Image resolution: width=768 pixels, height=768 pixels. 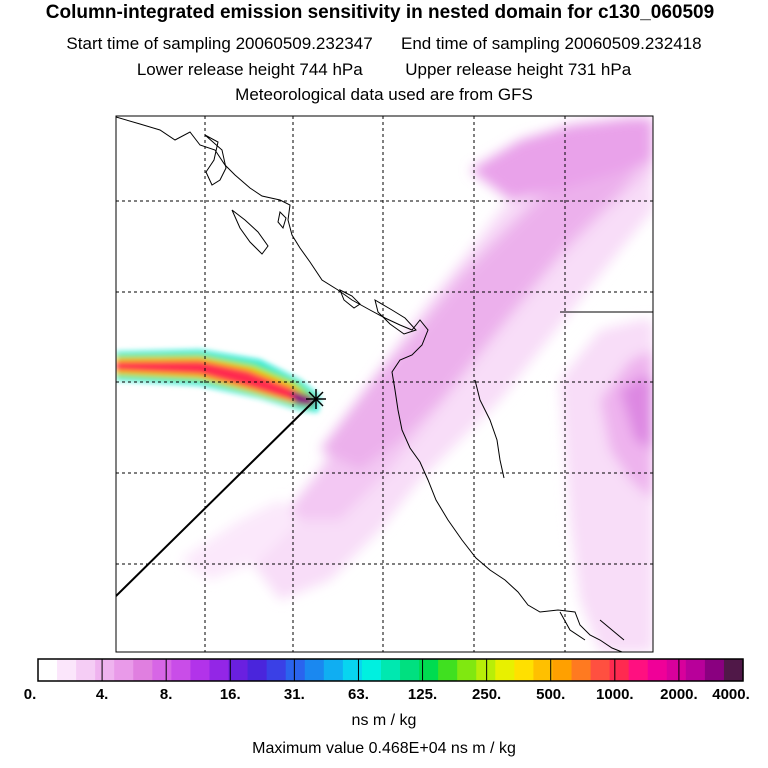 I want to click on upper-height-value: 731 hPa, so click(x=599, y=69).